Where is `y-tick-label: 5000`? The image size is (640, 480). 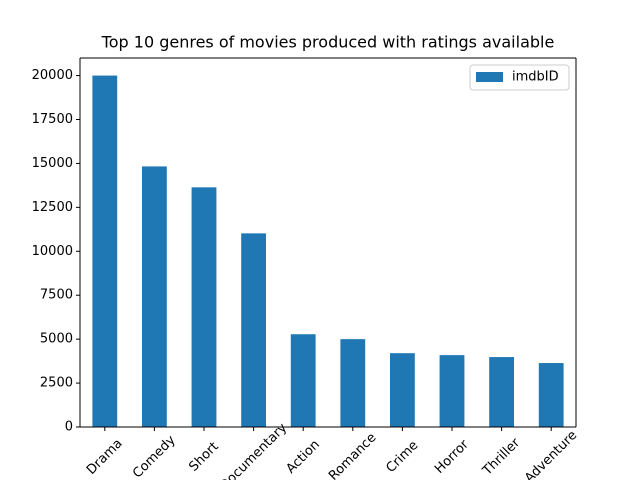 y-tick-label: 5000 is located at coordinates (56, 339).